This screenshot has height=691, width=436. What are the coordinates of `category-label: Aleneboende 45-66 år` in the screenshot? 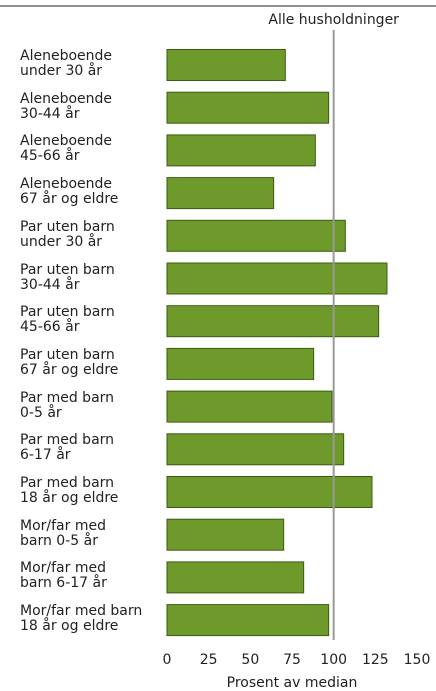 It's located at (66, 149).